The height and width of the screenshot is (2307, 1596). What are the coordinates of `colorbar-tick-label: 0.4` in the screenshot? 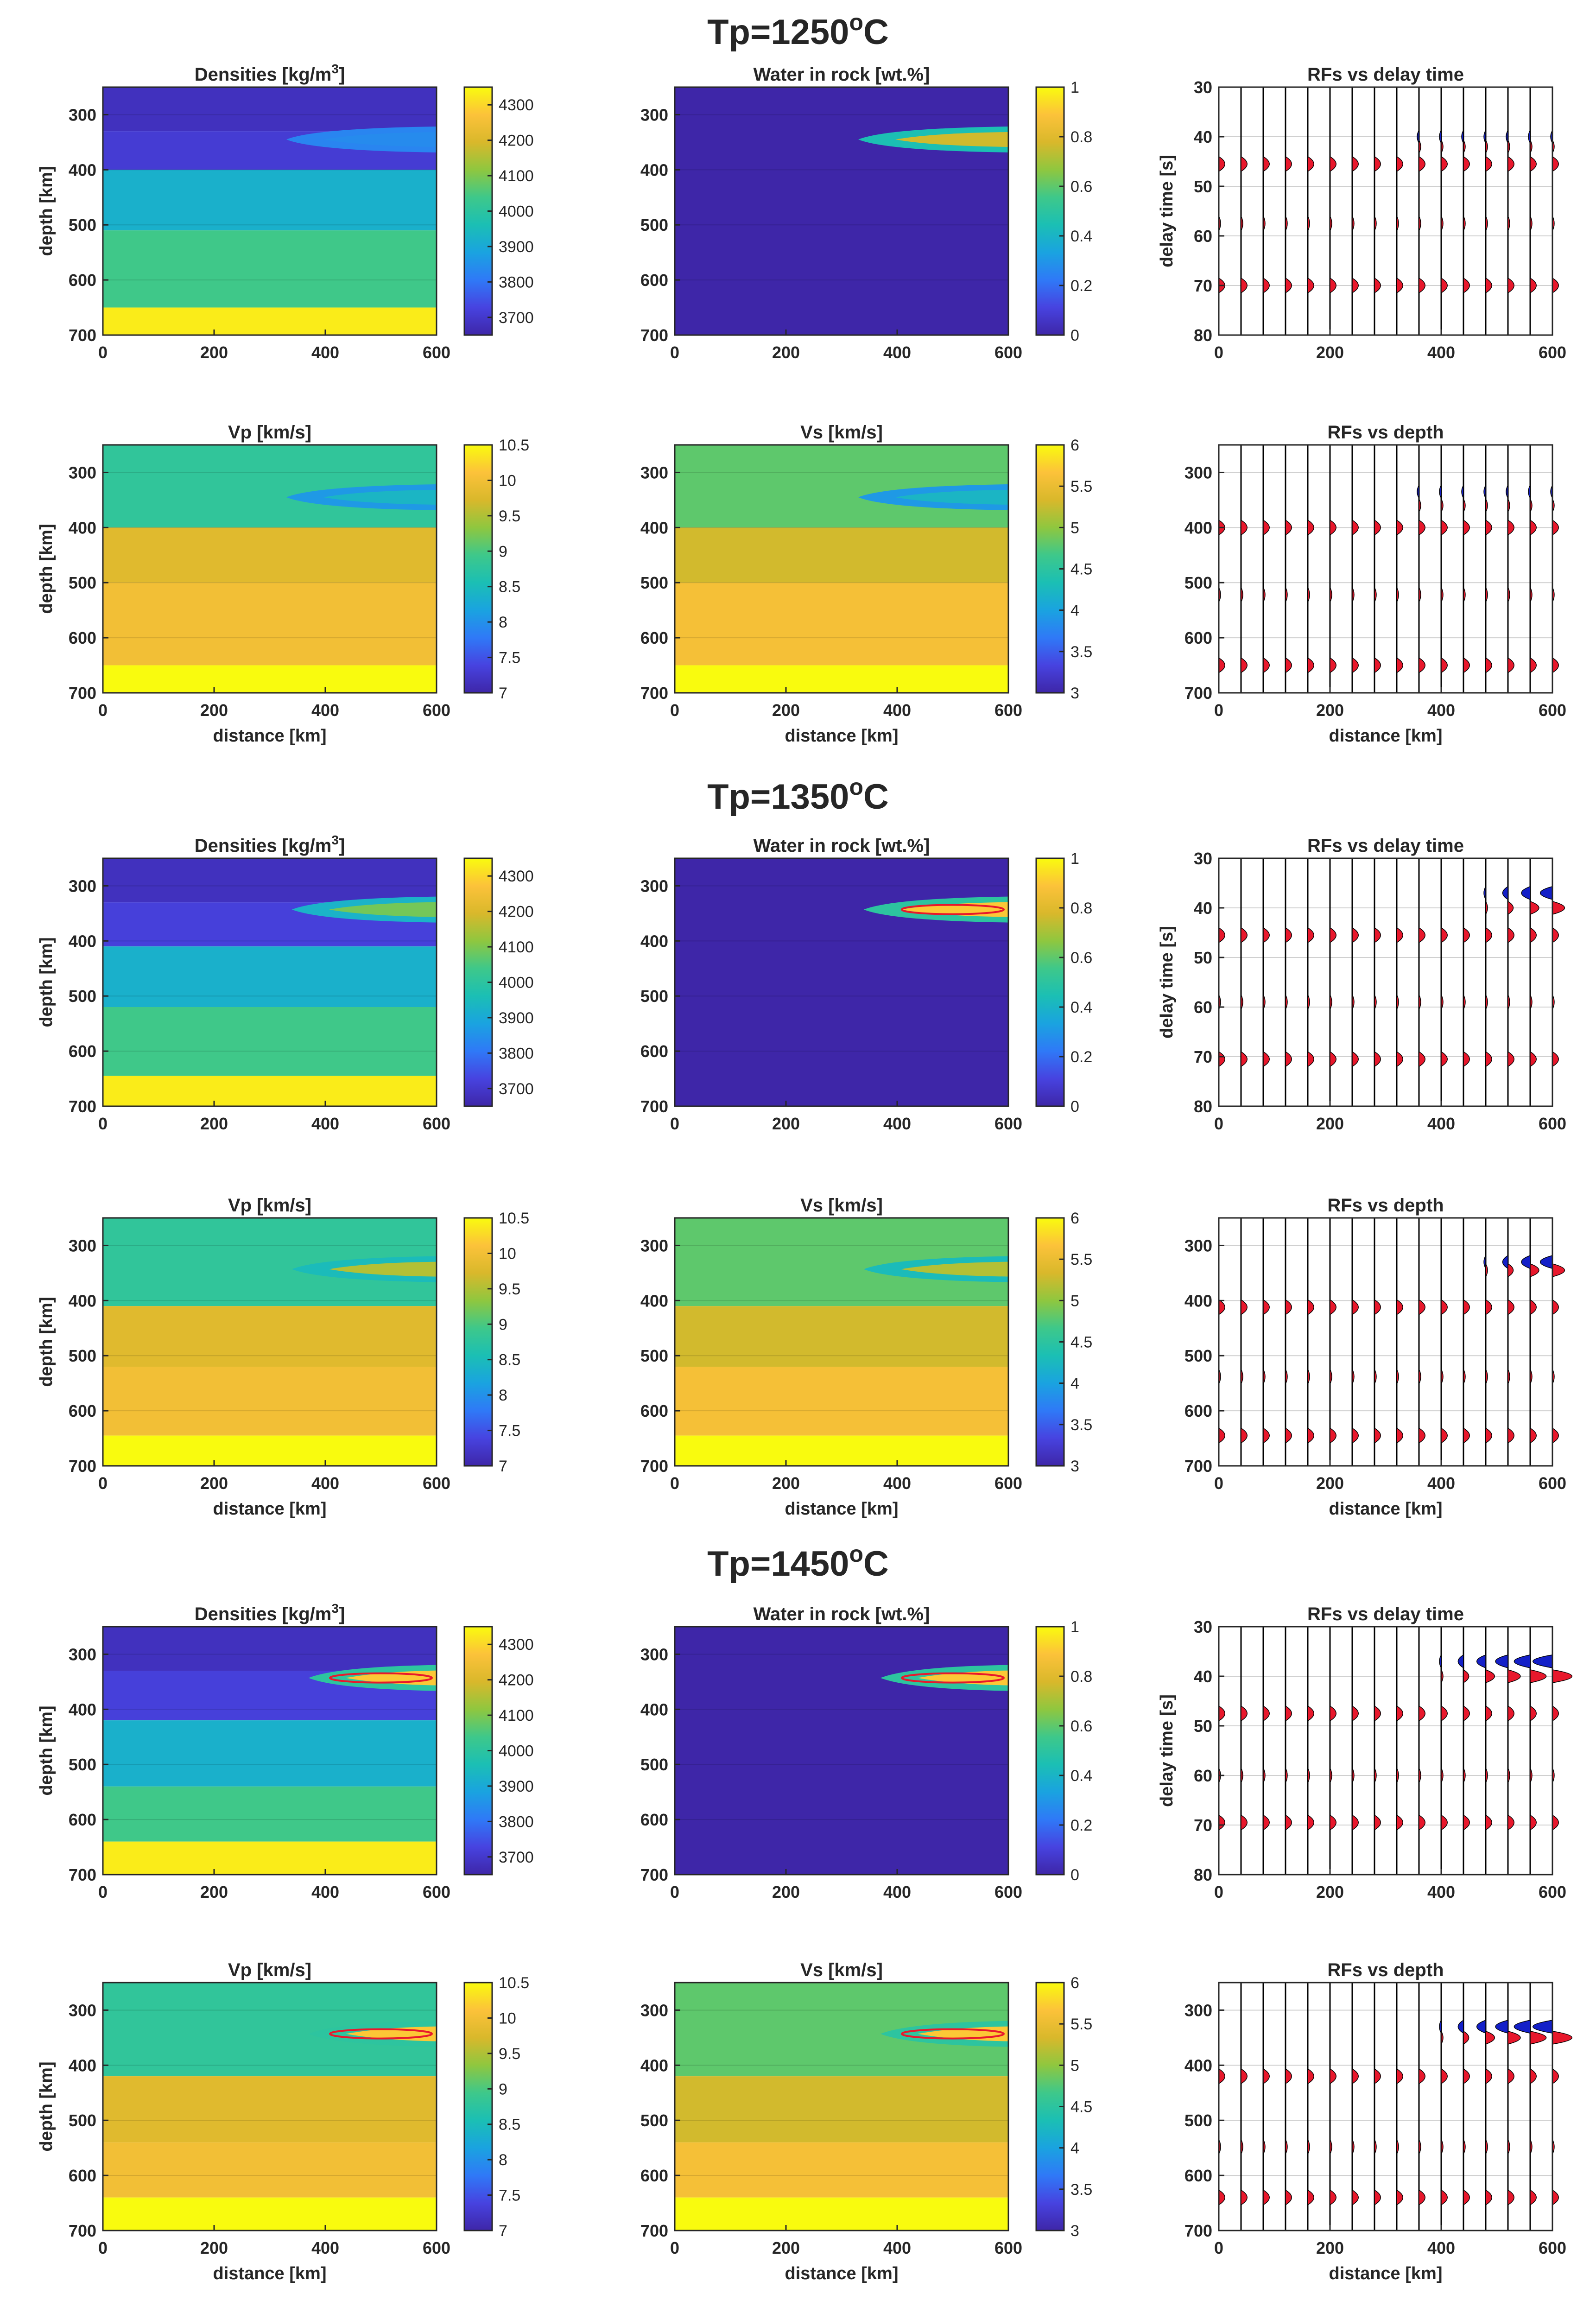 It's located at (1081, 1776).